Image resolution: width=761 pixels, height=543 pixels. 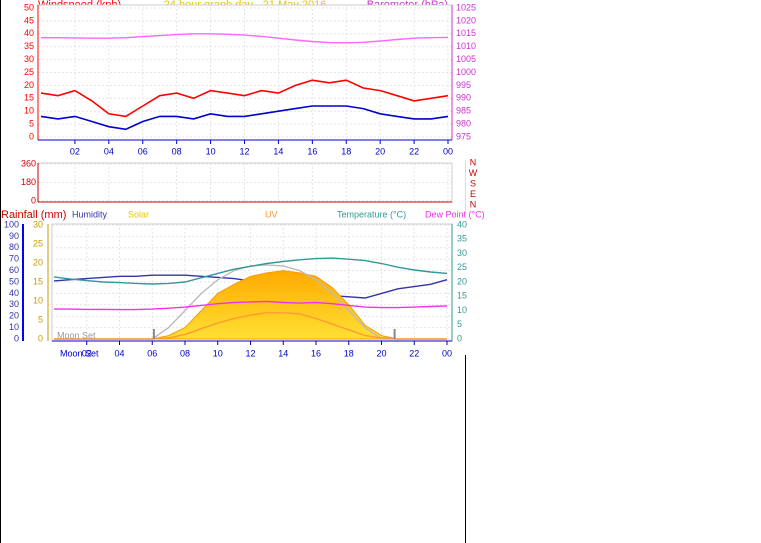 What do you see at coordinates (14, 270) in the screenshot?
I see `y-tick-label: 60` at bounding box center [14, 270].